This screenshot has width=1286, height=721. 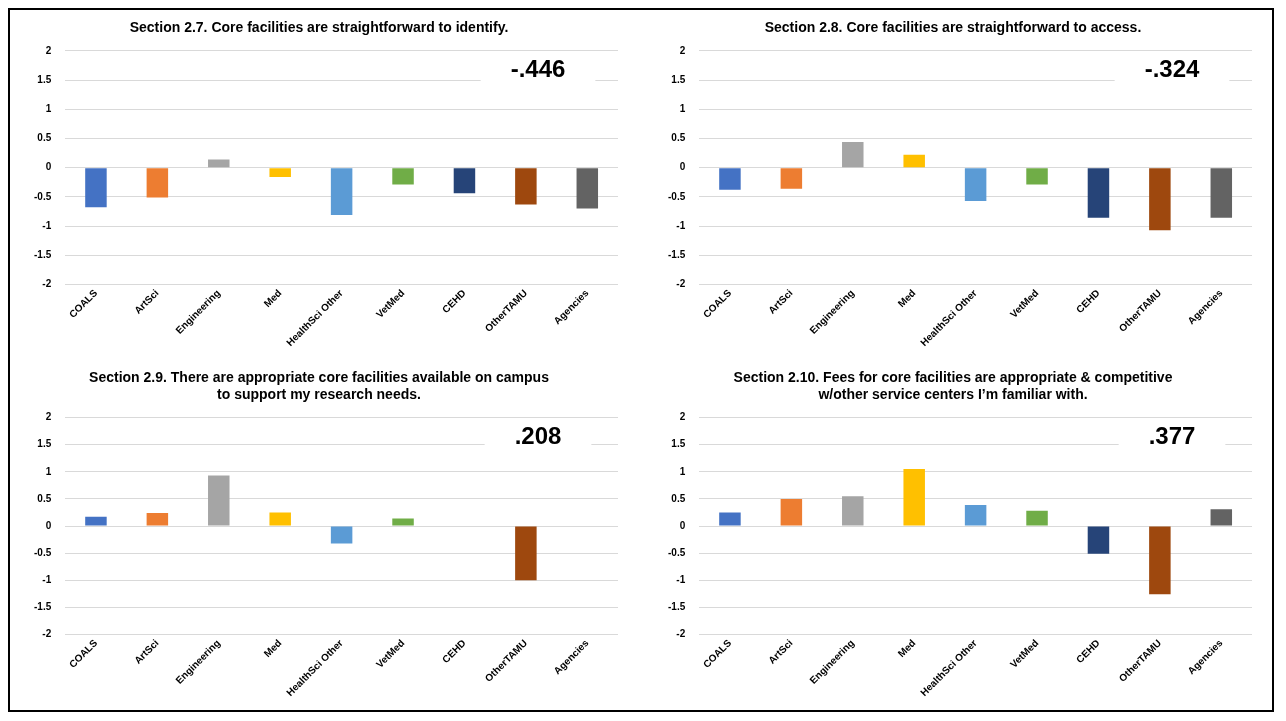 I want to click on annotation: -.446, so click(x=538, y=69).